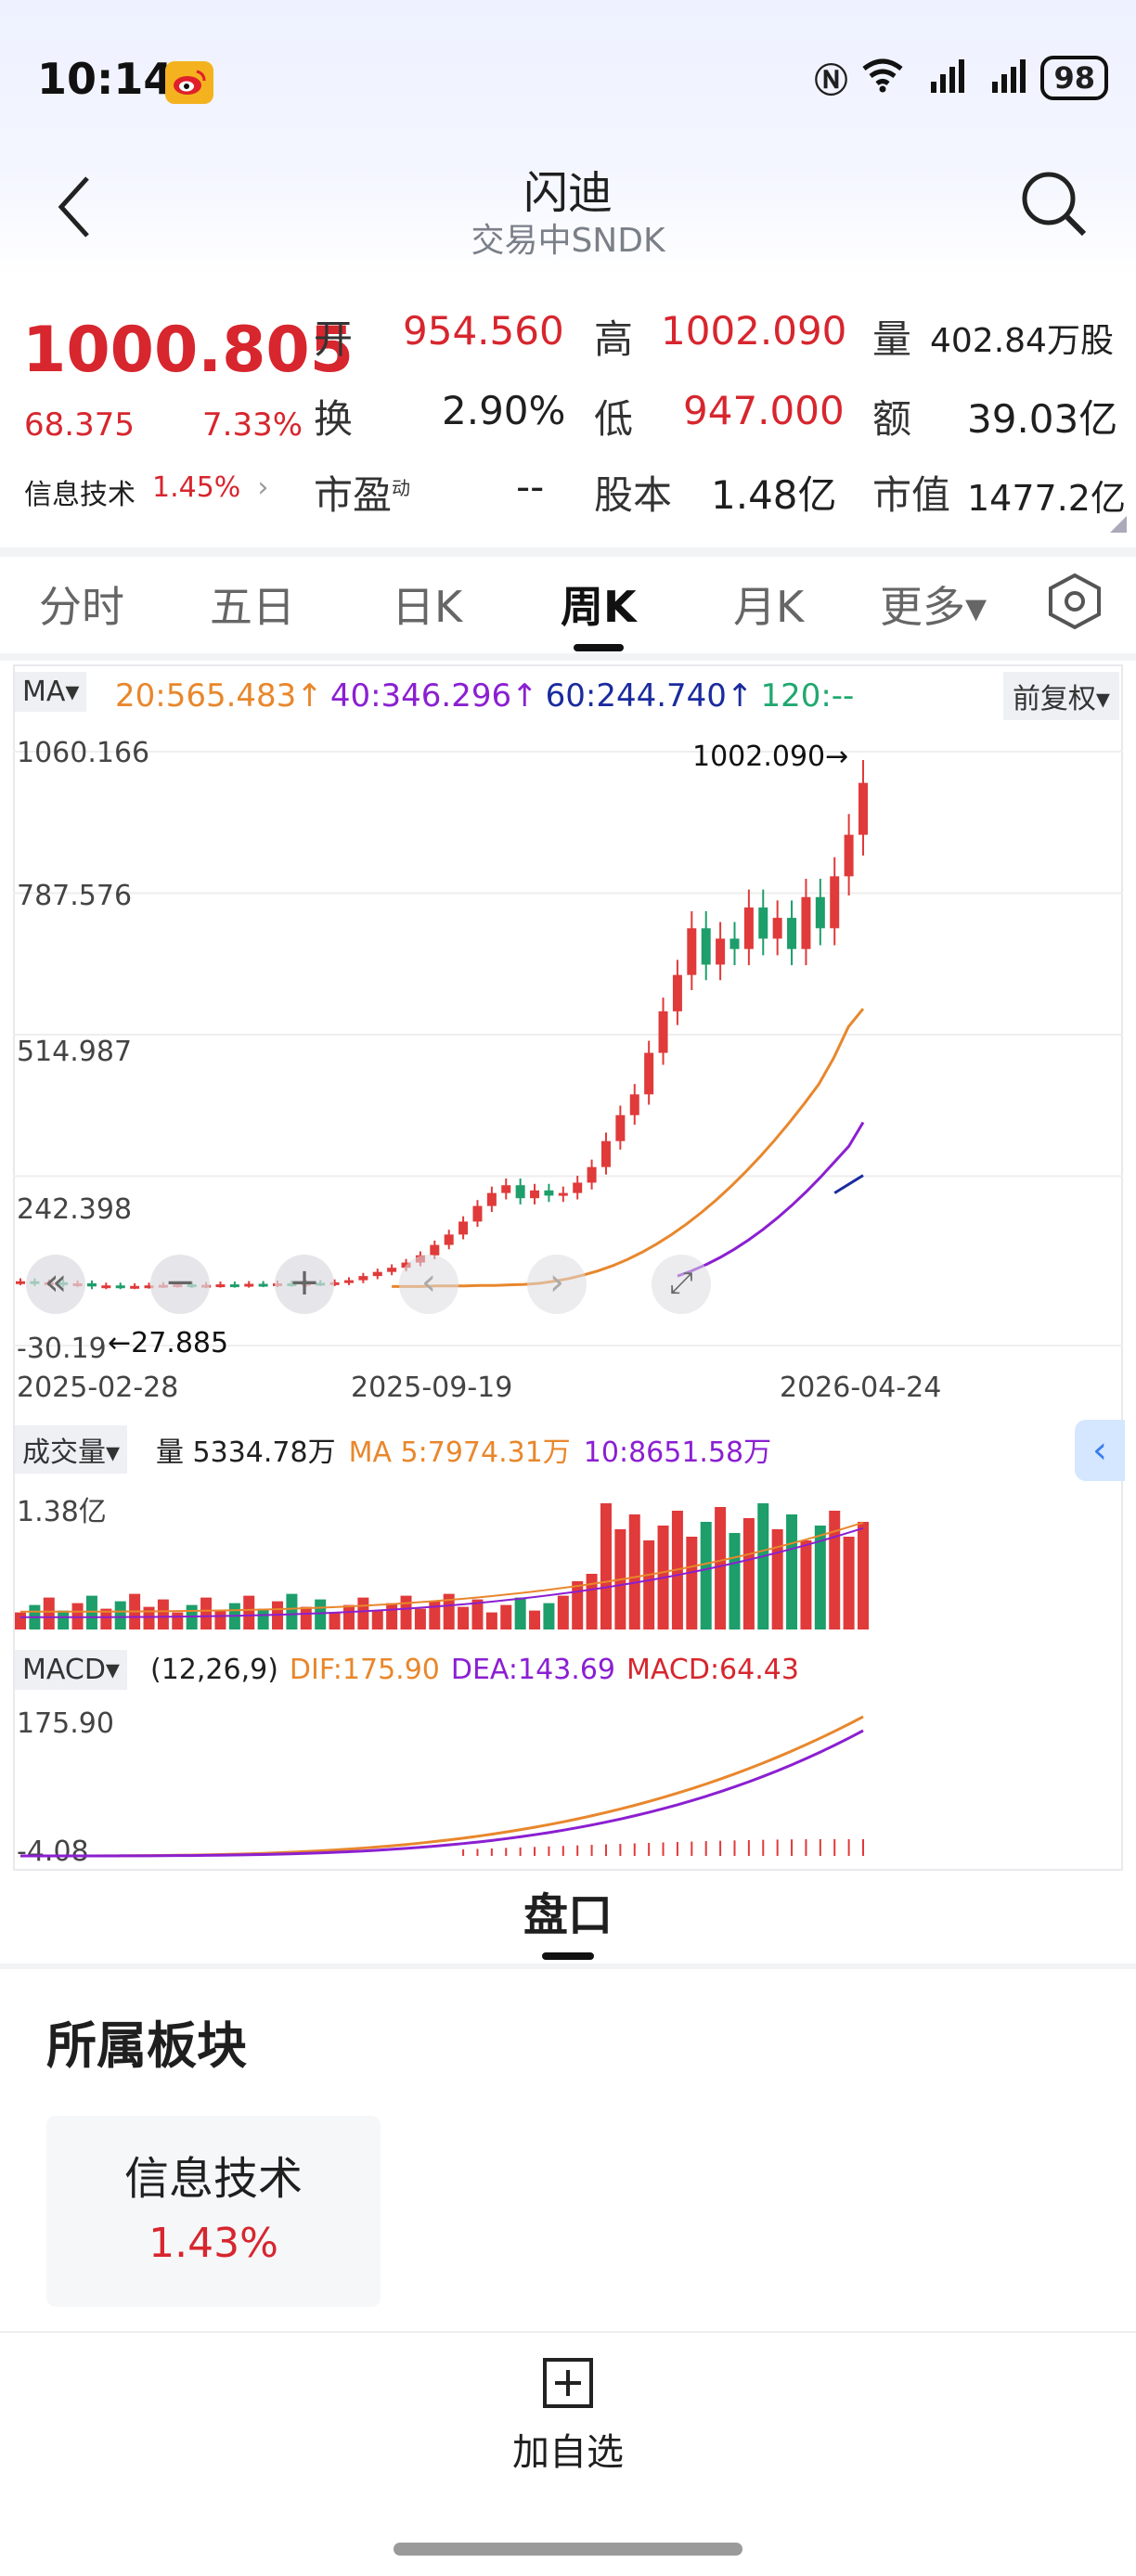 This screenshot has height=2576, width=1136. What do you see at coordinates (441, 1572) in the screenshot?
I see `volume-ma10-line` at bounding box center [441, 1572].